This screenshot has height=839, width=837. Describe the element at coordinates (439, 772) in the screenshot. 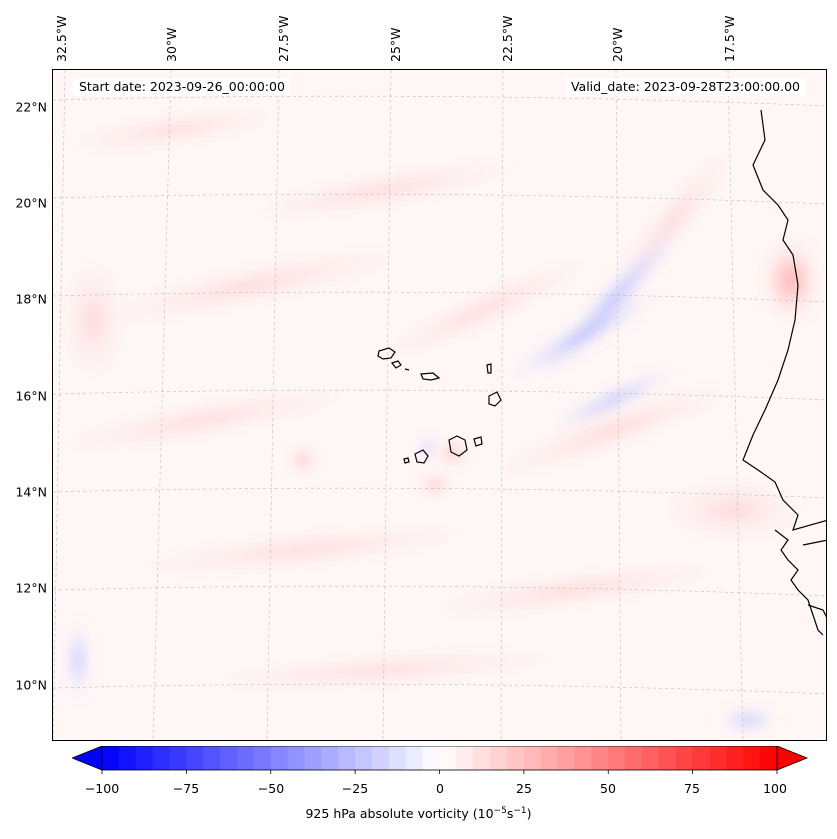

I see `colorbar-ticks` at that location.